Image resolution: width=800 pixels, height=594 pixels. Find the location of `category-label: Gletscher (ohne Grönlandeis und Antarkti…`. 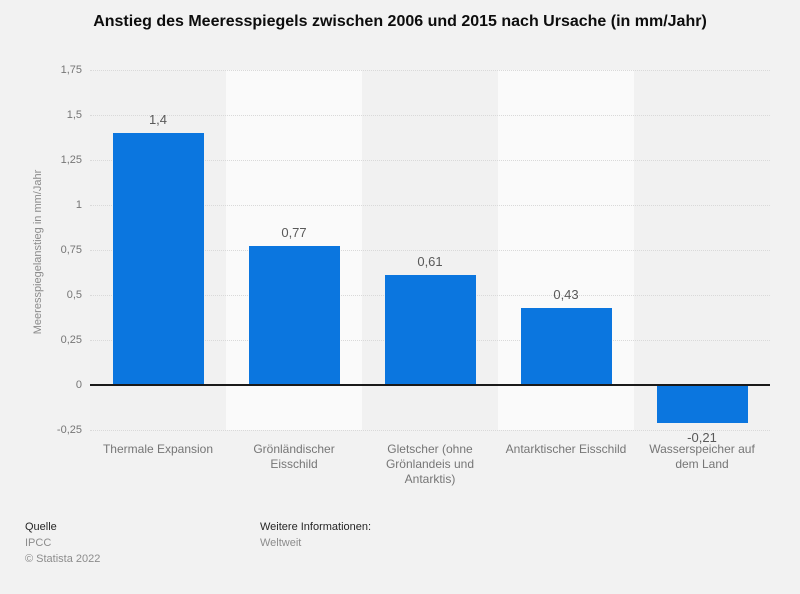

category-label: Gletscher (ohne Grönlandeis und Antarkti… is located at coordinates (430, 464).